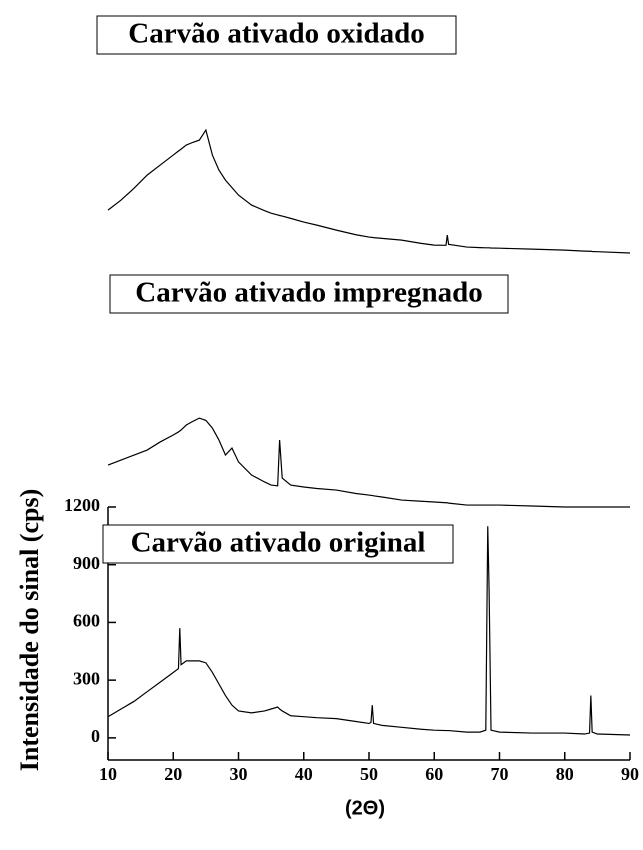  What do you see at coordinates (86, 621) in the screenshot?
I see `y-tick-label: 600` at bounding box center [86, 621].